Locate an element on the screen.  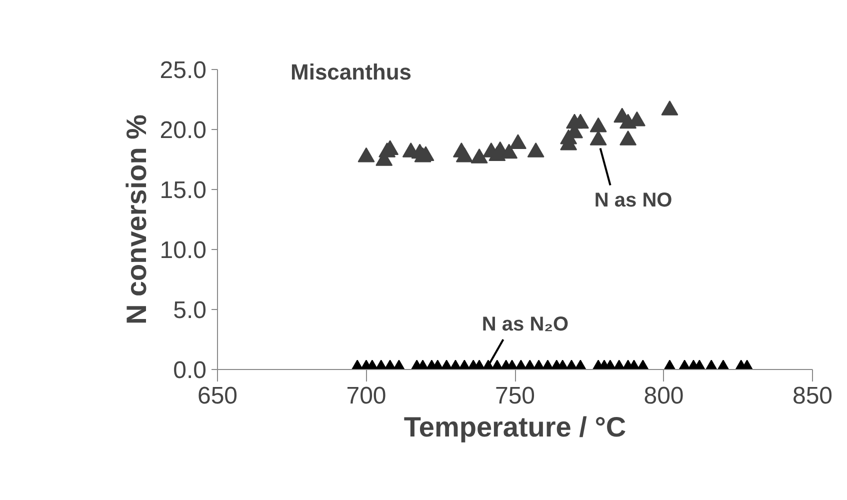
y-tick-label: 25.0 is located at coordinates (183, 70).